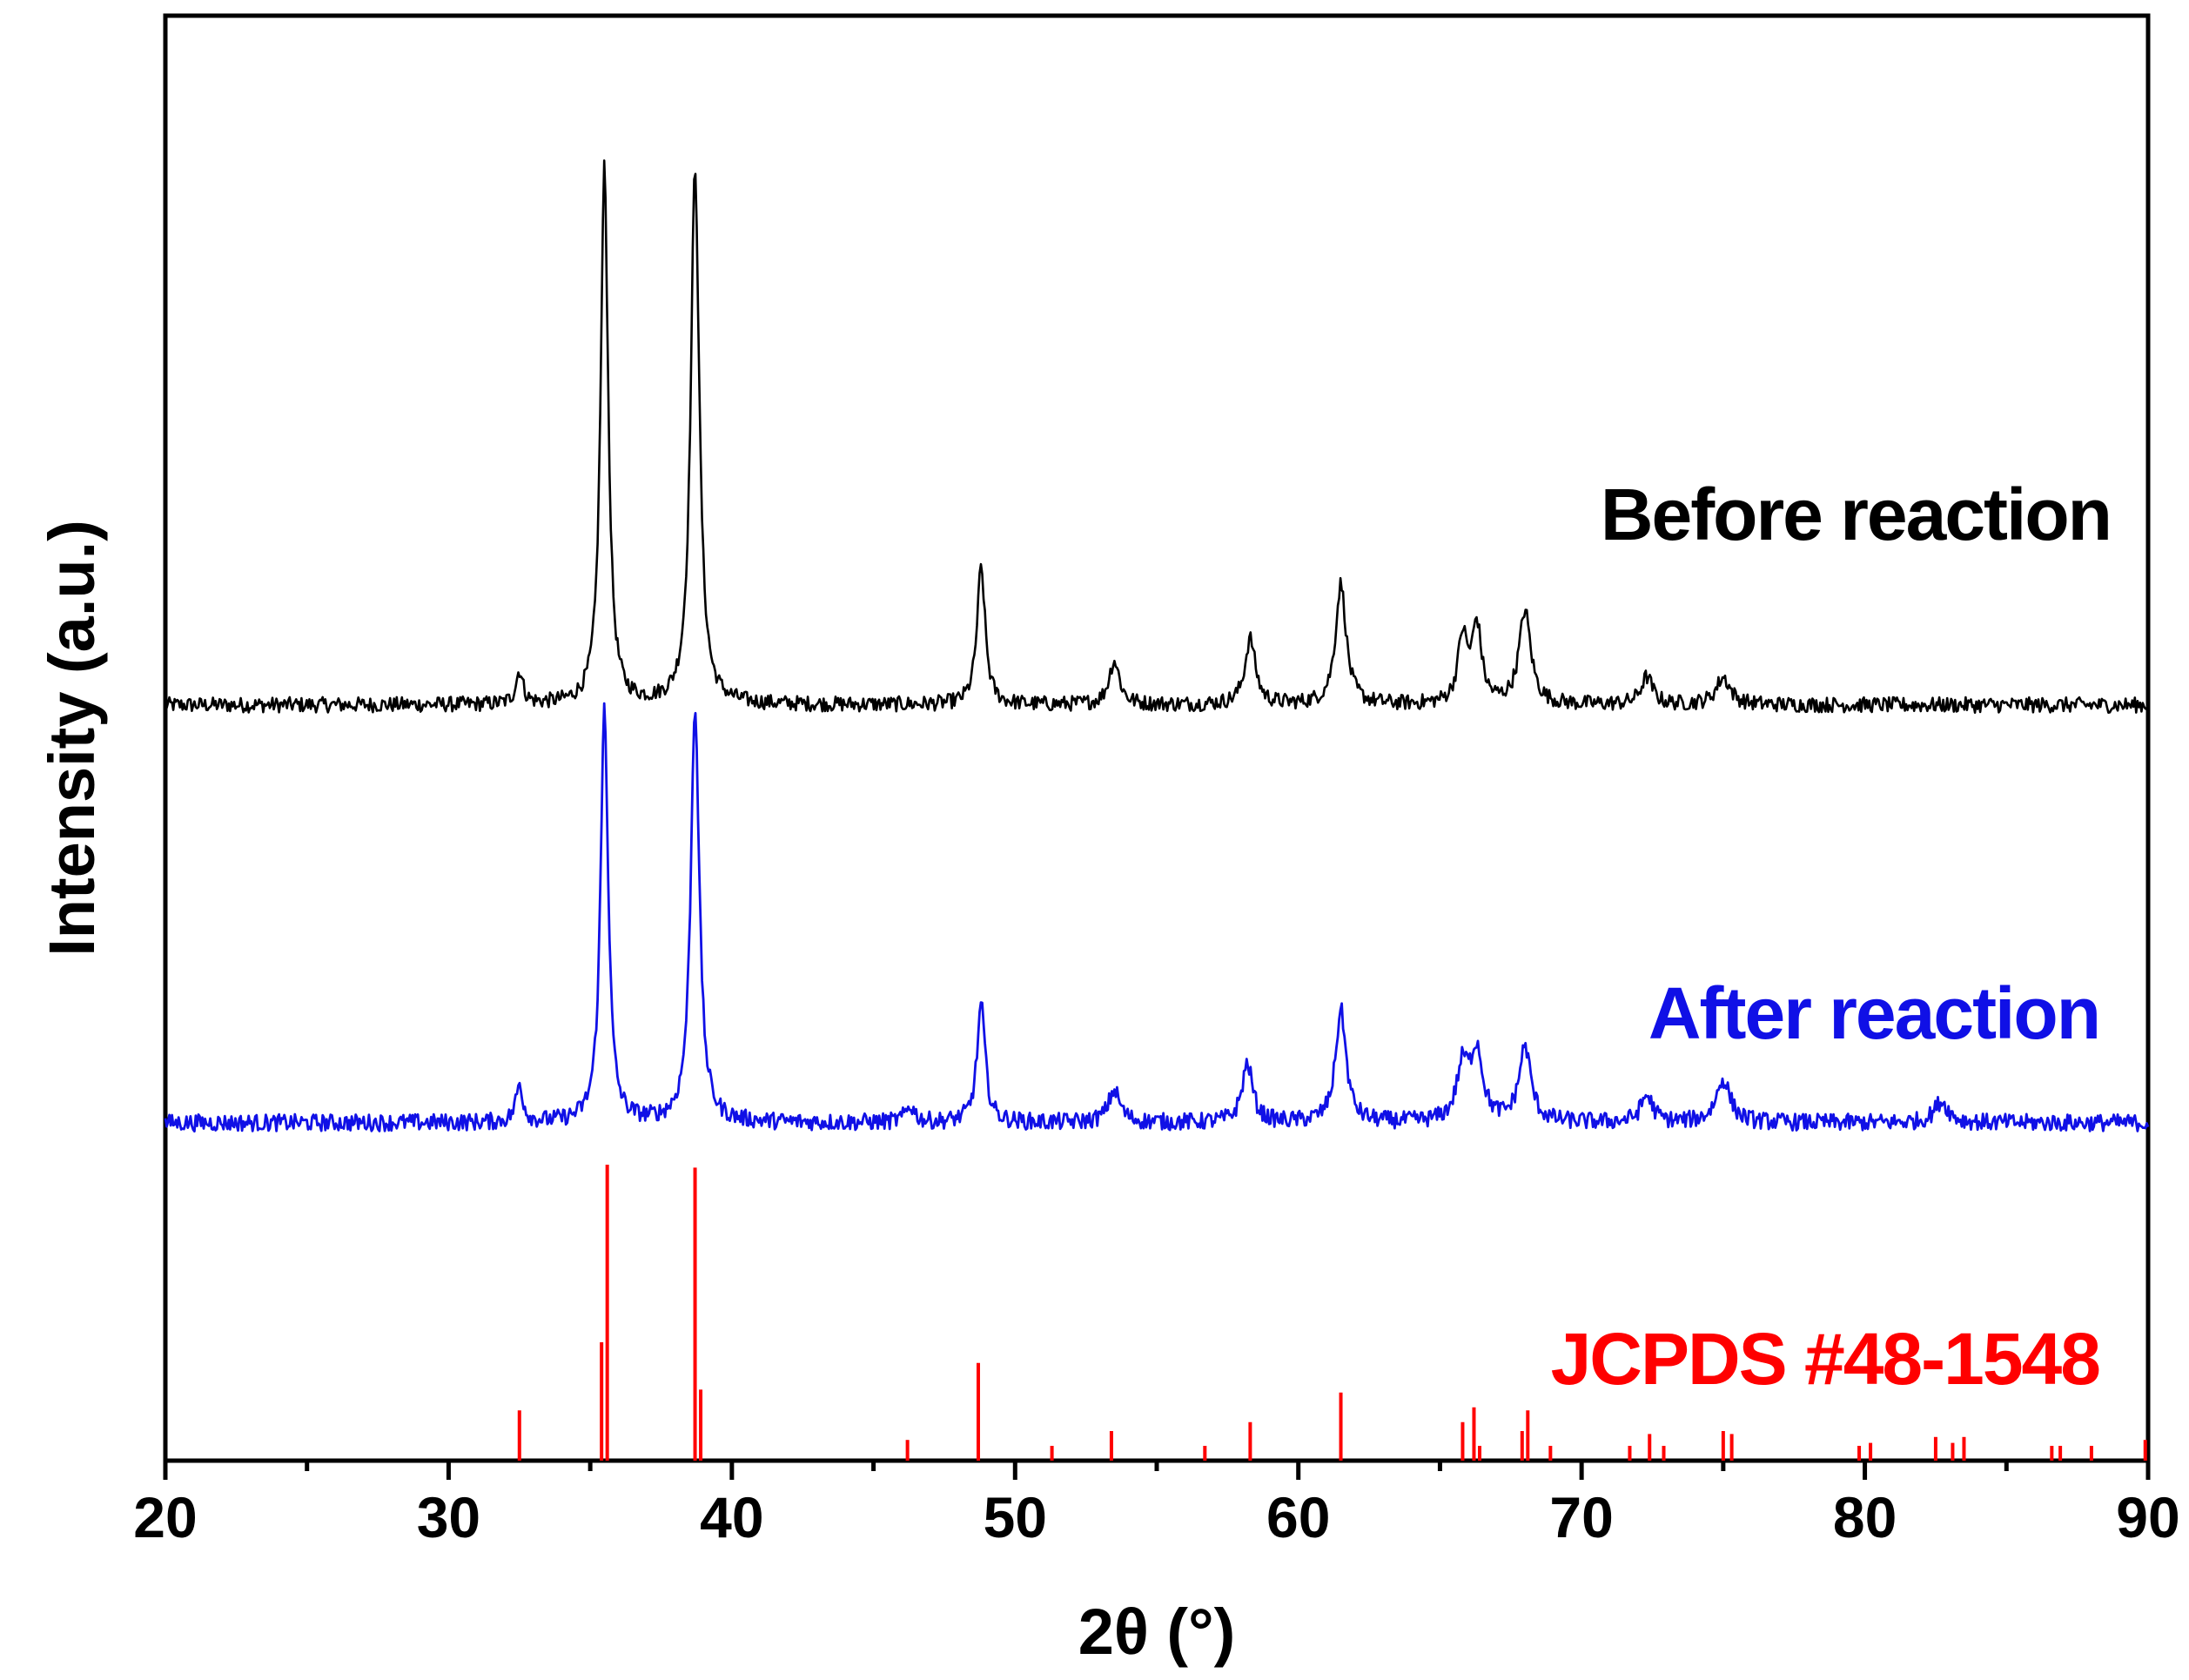  Describe the element at coordinates (1157, 1632) in the screenshot. I see `x-axis-title: 2θ (°)` at that location.